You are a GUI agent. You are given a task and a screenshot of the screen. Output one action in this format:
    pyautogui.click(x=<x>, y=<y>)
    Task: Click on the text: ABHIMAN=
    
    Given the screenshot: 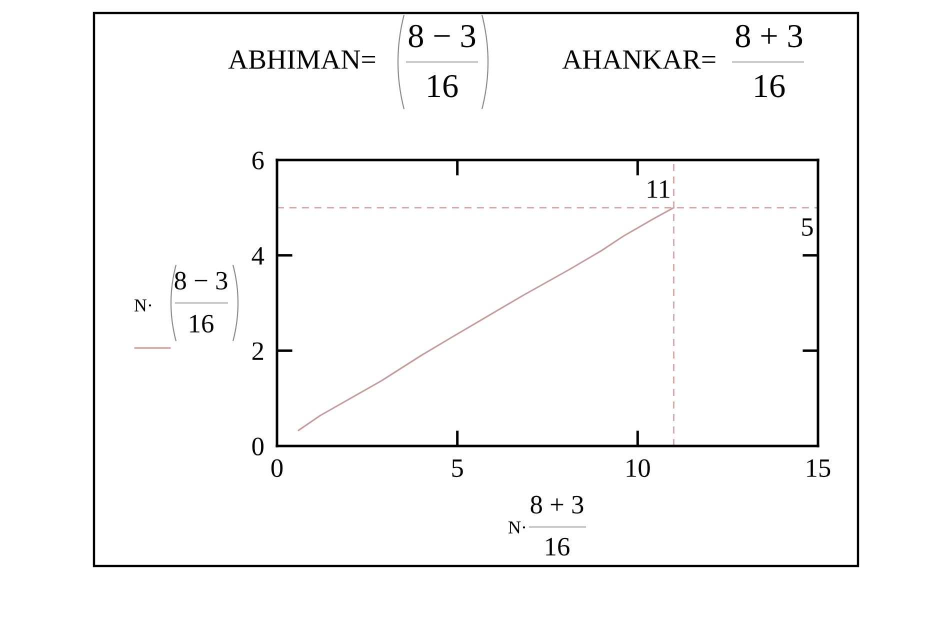 What is the action you would take?
    pyautogui.click(x=302, y=59)
    